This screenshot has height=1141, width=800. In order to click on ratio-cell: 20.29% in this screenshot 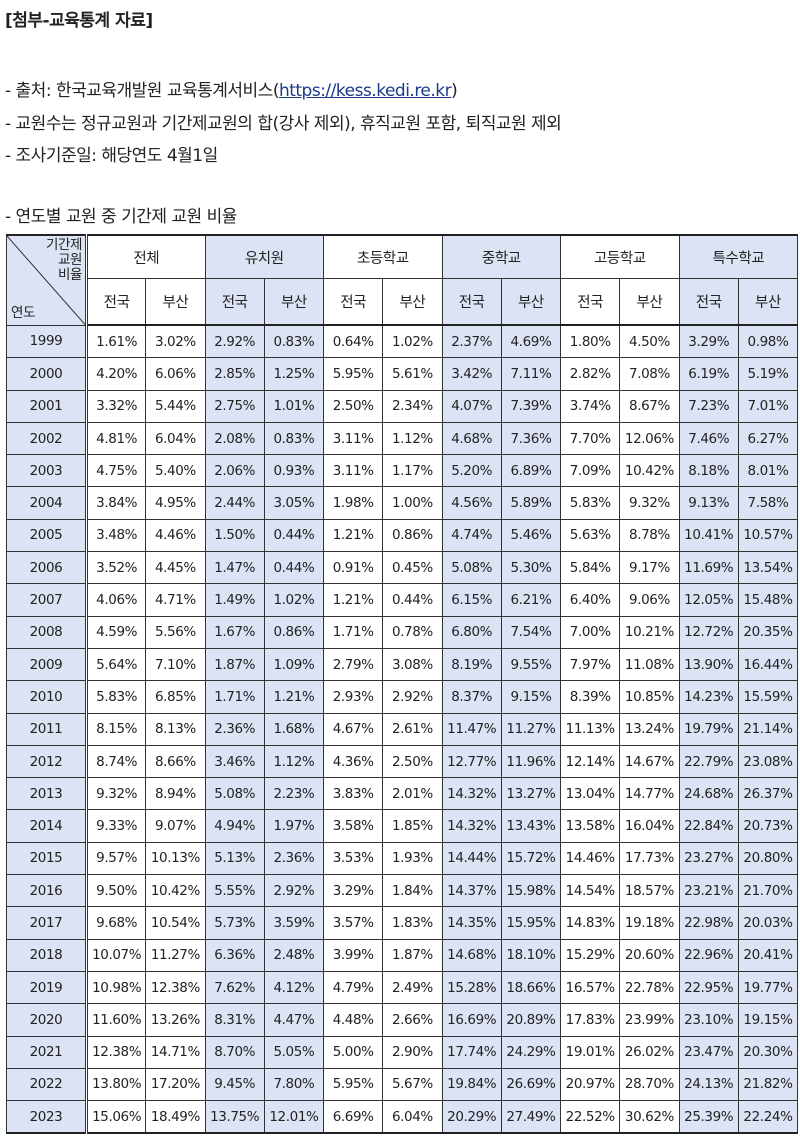, I will do `click(471, 1117)`.